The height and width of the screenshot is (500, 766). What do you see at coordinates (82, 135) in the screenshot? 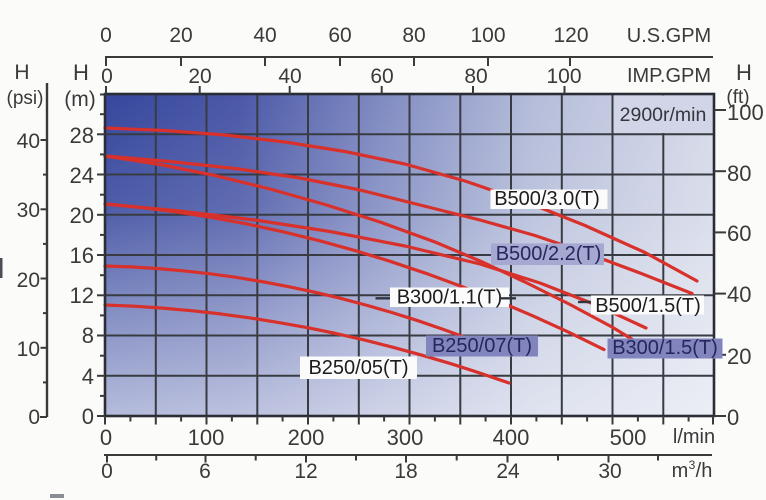
I see `svg-text: 28` at bounding box center [82, 135].